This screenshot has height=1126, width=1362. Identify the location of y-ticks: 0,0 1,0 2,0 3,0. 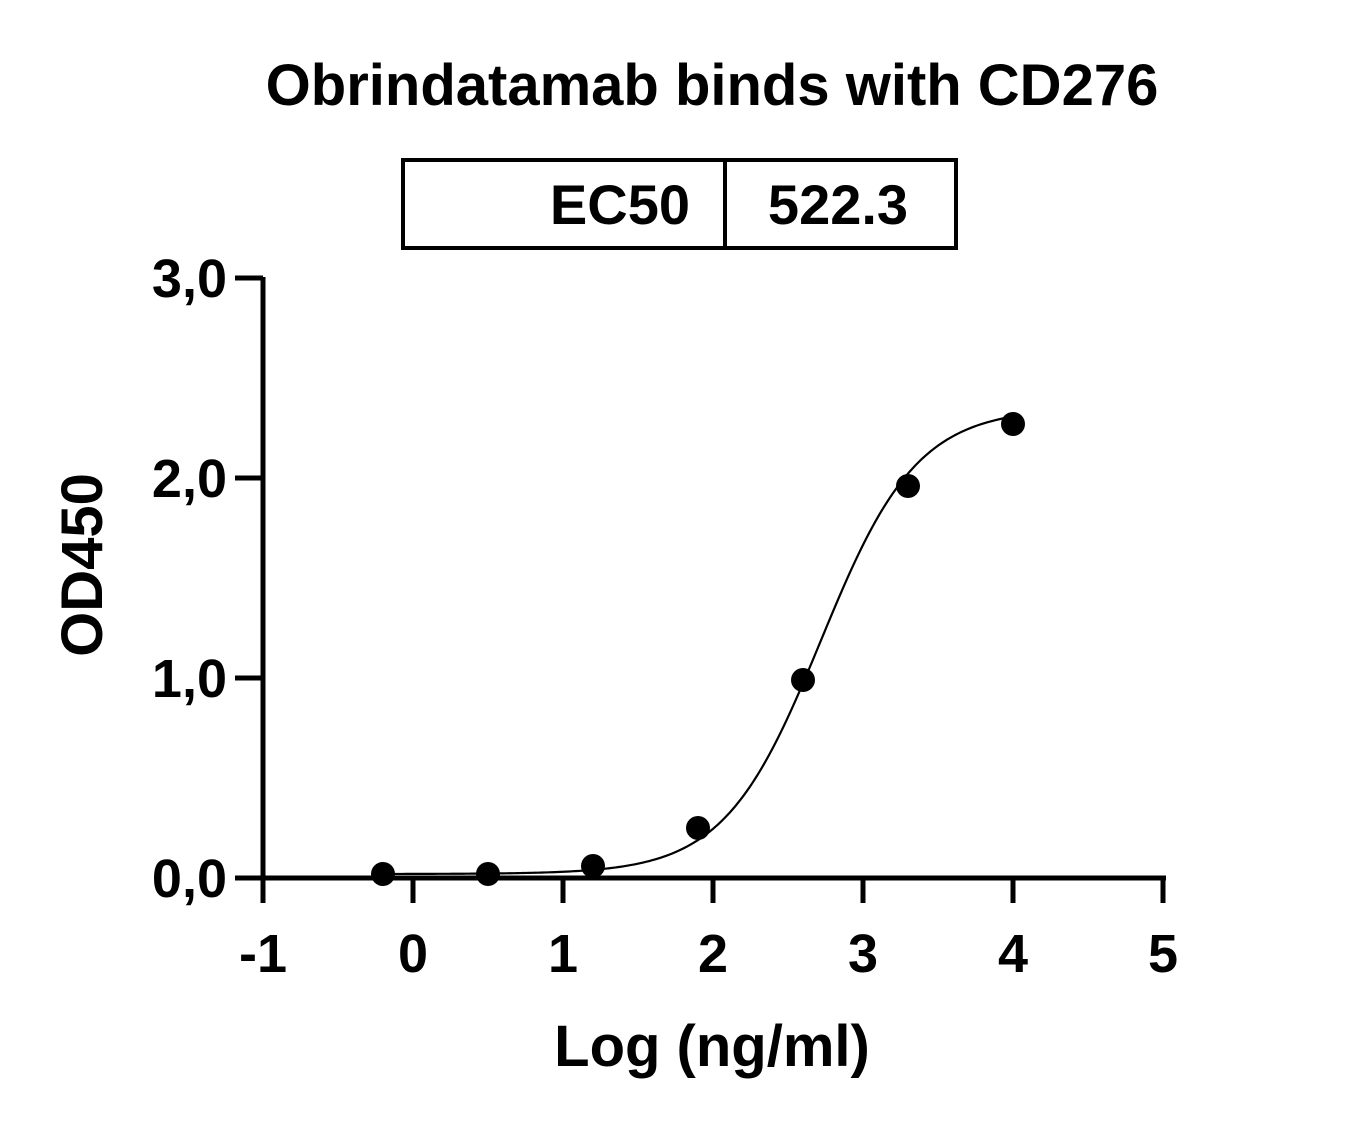
(207, 579).